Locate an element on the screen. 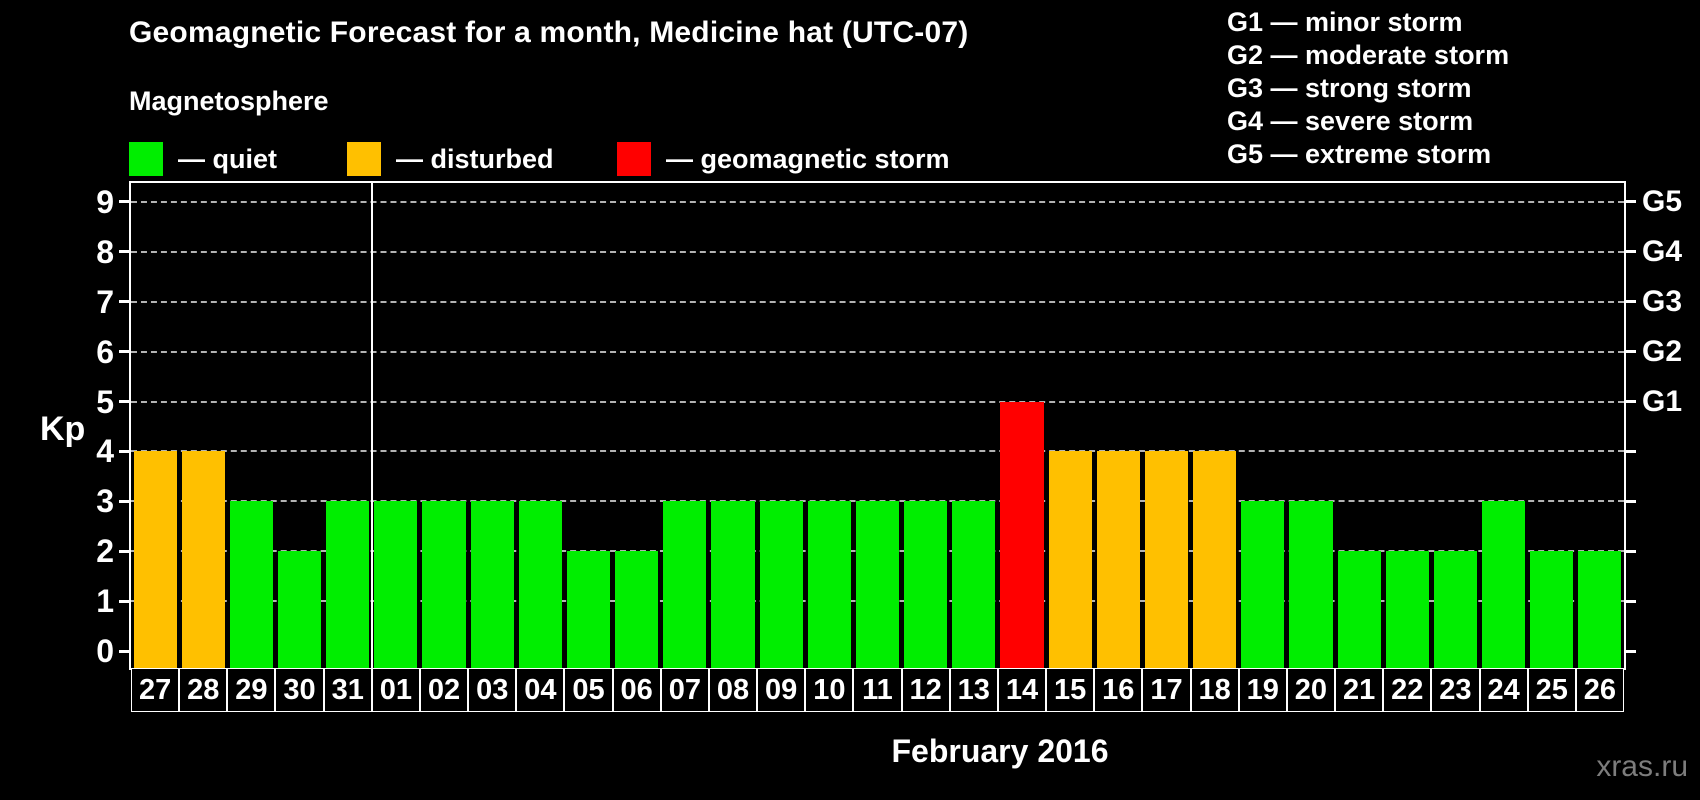  x-axis-day-cell-11: 11 is located at coordinates (877, 690).